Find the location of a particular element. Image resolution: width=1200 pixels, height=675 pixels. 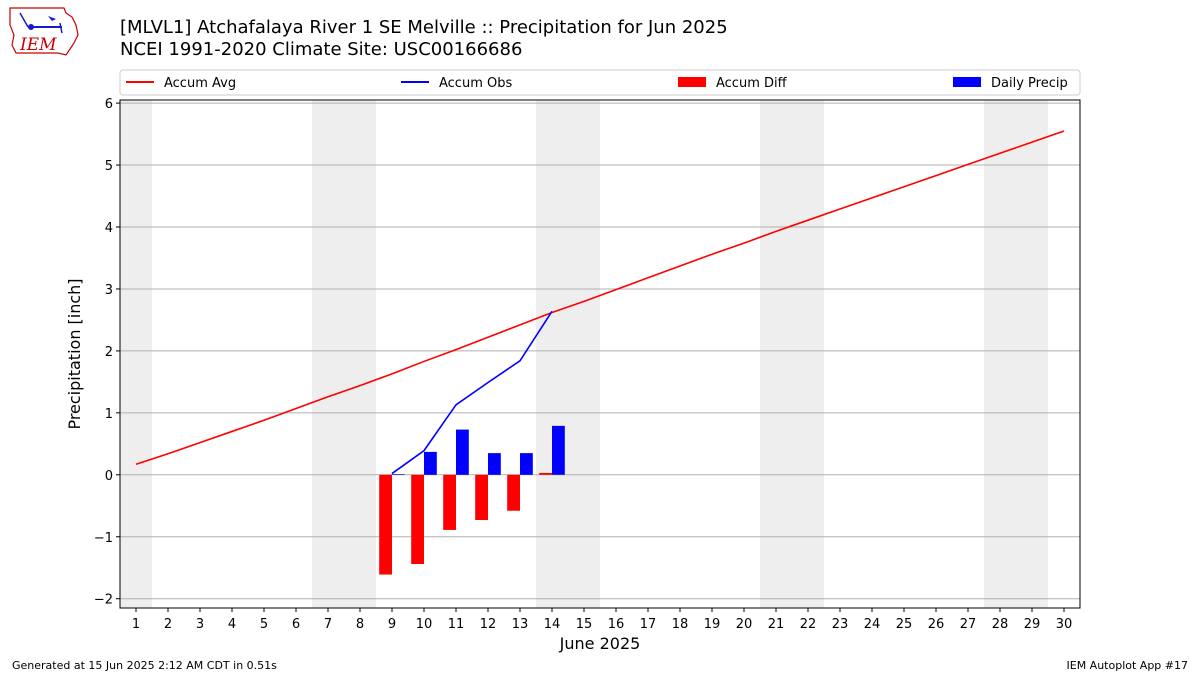

footer-app-id: IEM Autoplot App #17 is located at coordinates (1127, 665).